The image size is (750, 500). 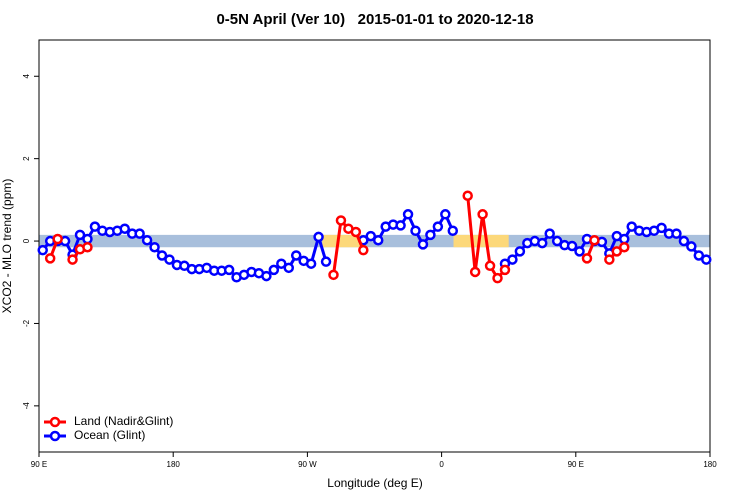 What do you see at coordinates (26, 158) in the screenshot?
I see `y-tick-label: 2` at bounding box center [26, 158].